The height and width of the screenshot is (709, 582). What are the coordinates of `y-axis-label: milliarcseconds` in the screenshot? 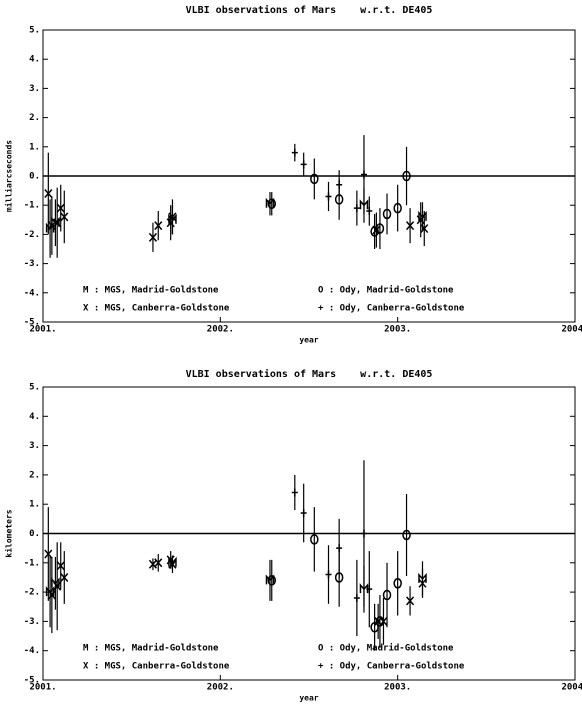 It's located at (9, 176).